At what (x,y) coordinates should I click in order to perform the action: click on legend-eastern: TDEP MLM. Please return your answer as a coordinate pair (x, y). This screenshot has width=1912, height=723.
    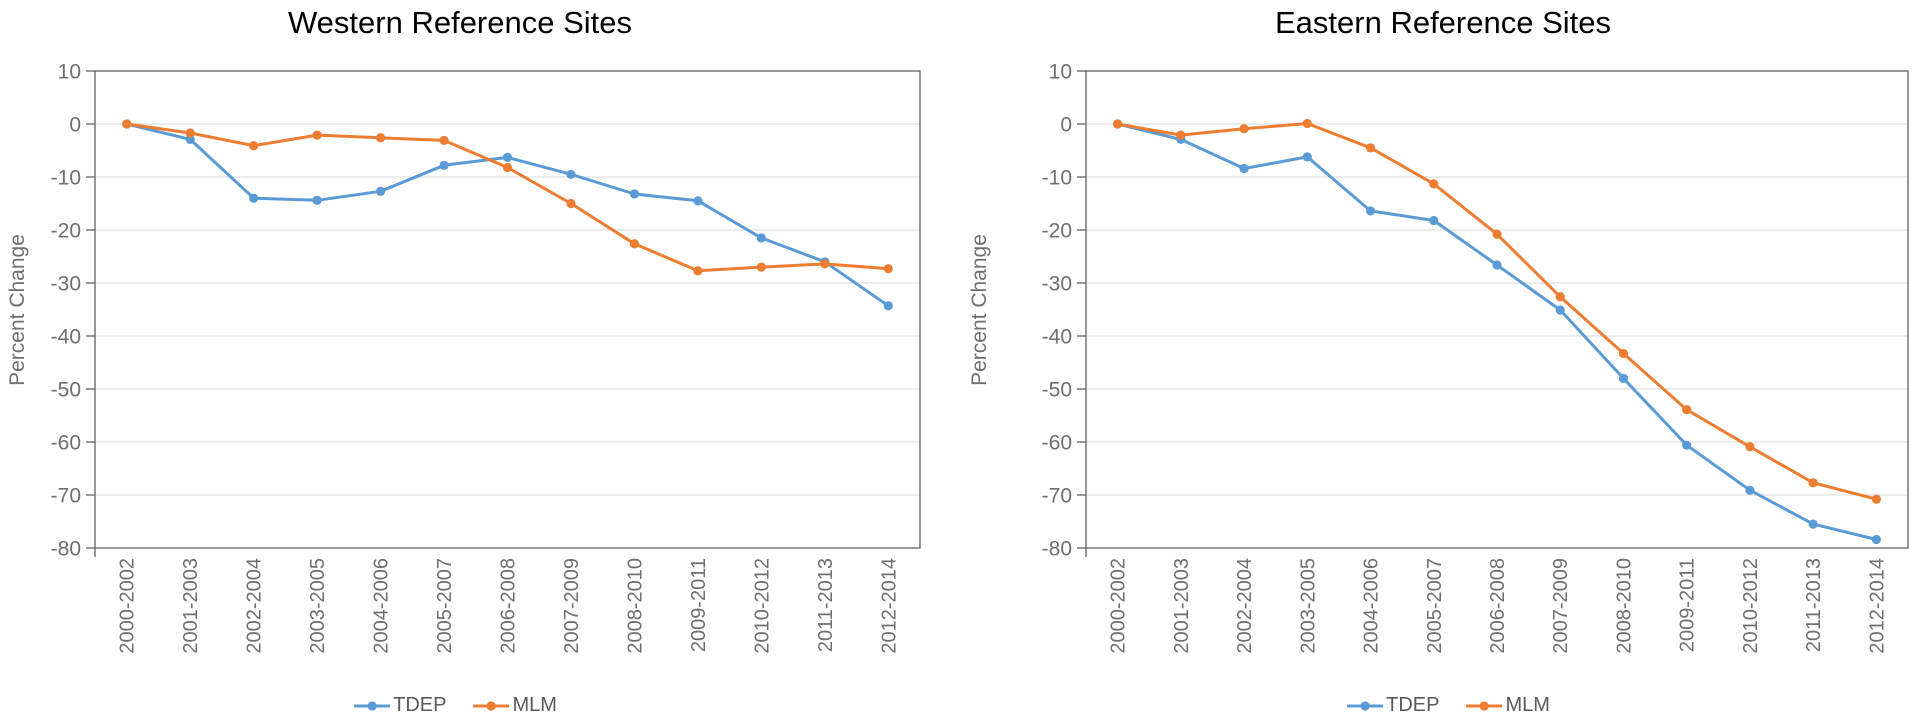
    Looking at the image, I should click on (1448, 705).